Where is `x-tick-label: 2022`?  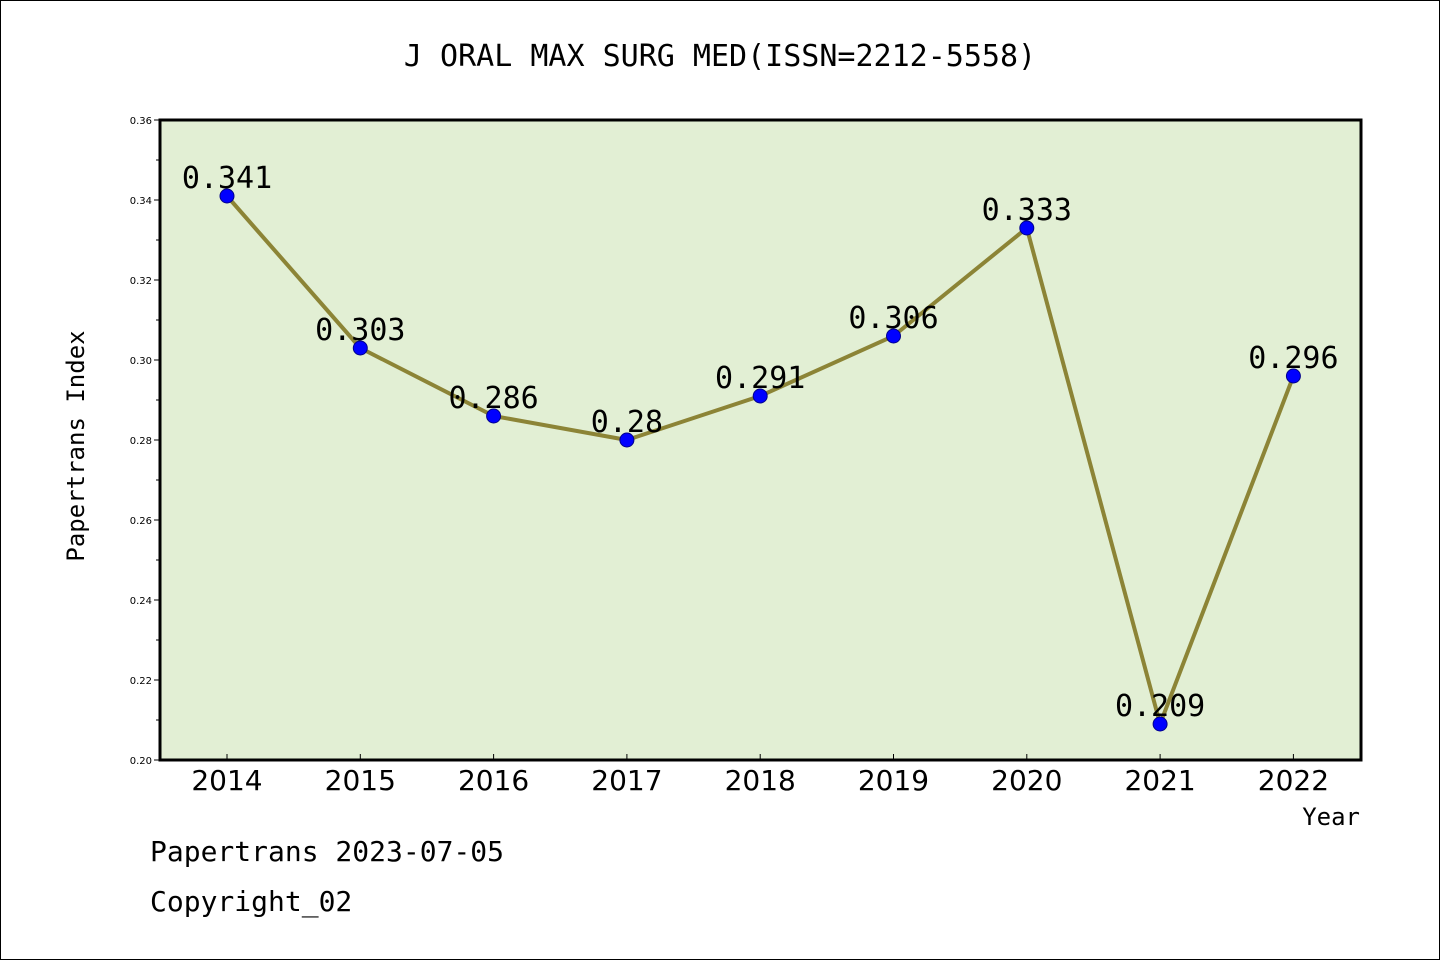 x-tick-label: 2022 is located at coordinates (1293, 780).